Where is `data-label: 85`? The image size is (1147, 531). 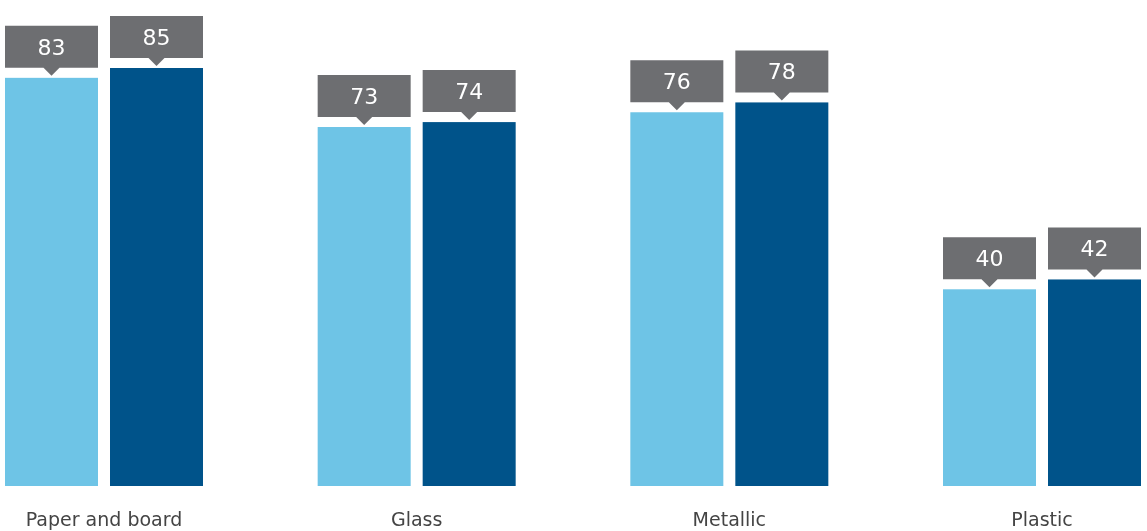 data-label: 85 is located at coordinates (156, 37).